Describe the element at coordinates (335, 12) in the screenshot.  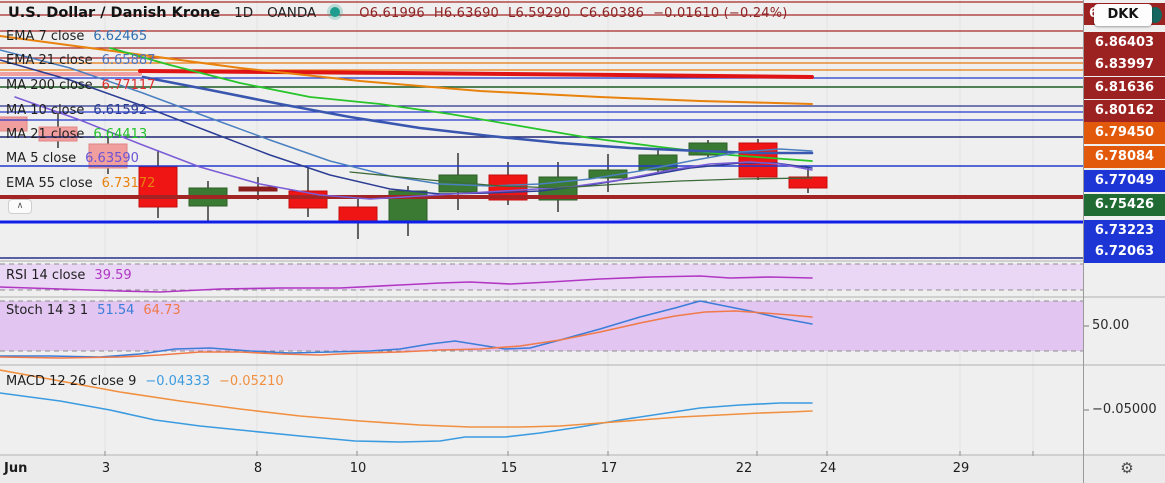
I see `market-status-icon` at that location.